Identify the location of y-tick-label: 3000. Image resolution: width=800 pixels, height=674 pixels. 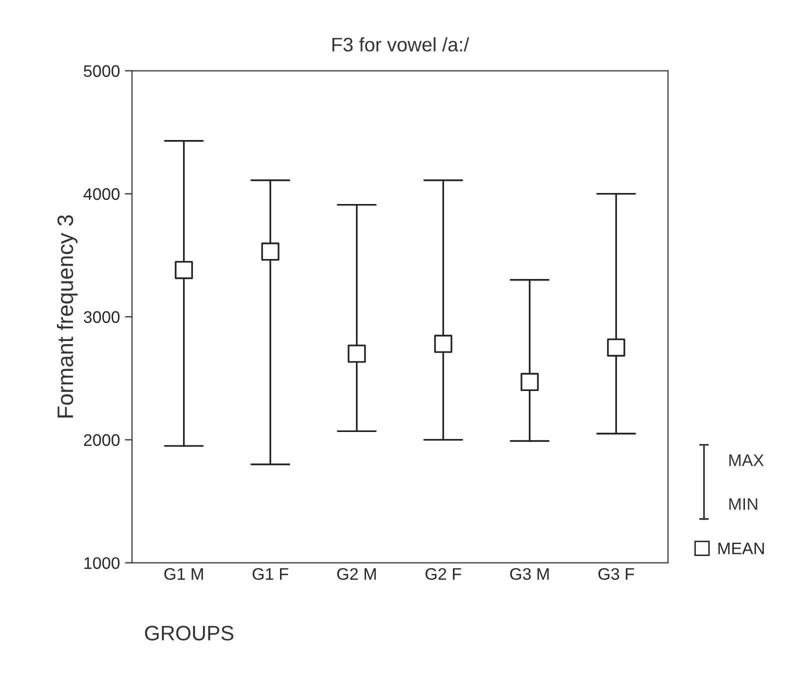
(102, 317).